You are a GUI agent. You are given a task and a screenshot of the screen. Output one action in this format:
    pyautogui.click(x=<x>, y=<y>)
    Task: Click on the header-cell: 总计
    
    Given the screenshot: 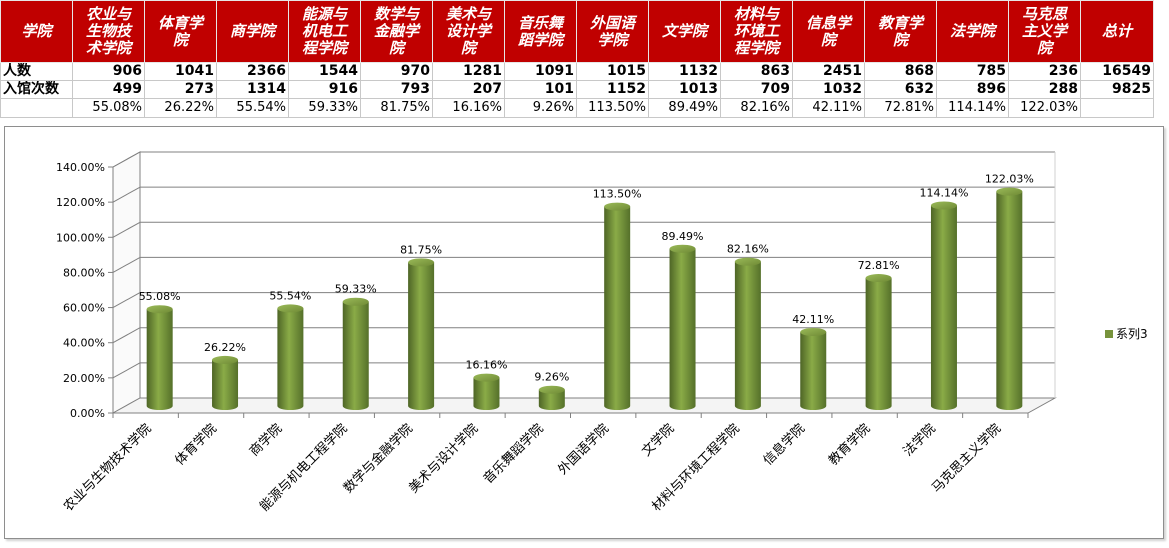 What is the action you would take?
    pyautogui.click(x=1117, y=31)
    